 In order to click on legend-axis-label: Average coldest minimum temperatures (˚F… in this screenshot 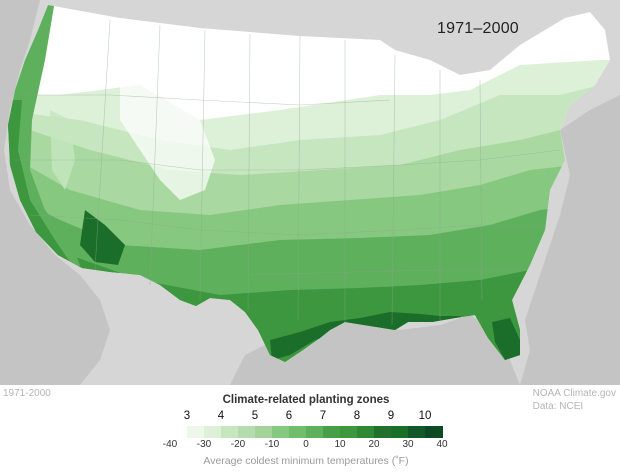, I will do `click(306, 461)`.